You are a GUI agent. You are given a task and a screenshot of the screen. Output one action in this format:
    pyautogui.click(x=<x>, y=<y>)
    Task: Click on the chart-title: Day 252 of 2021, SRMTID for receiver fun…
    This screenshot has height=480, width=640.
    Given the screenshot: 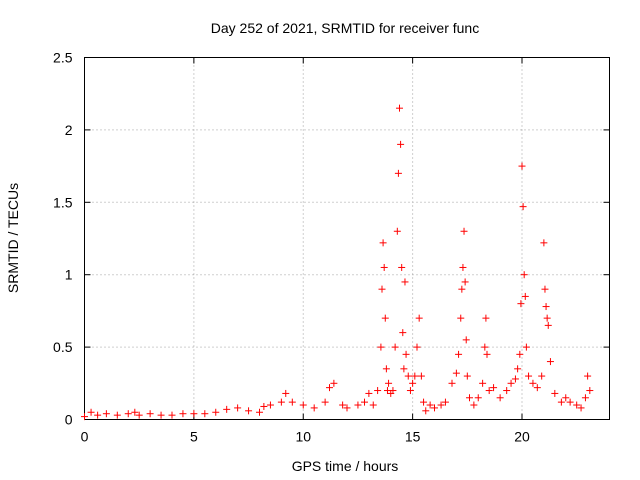 What is the action you would take?
    pyautogui.click(x=345, y=28)
    